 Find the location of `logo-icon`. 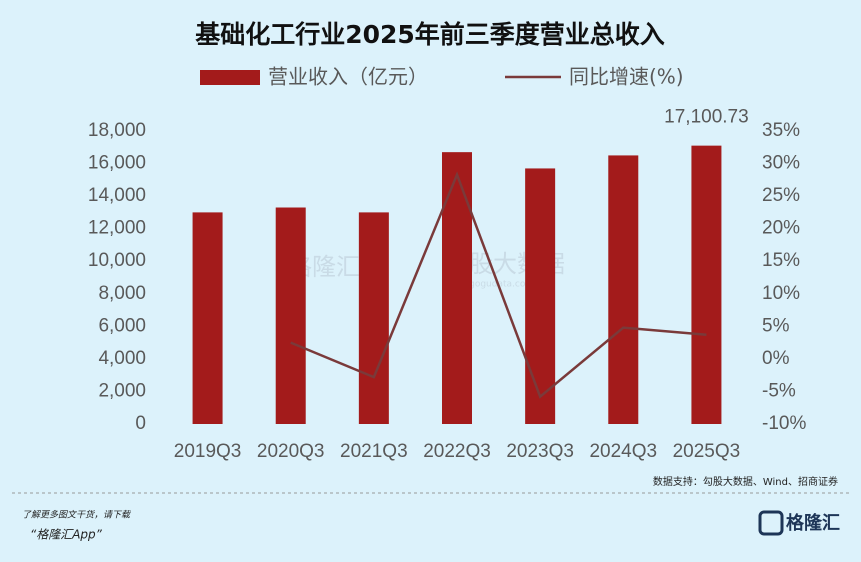

logo-icon is located at coordinates (771, 523).